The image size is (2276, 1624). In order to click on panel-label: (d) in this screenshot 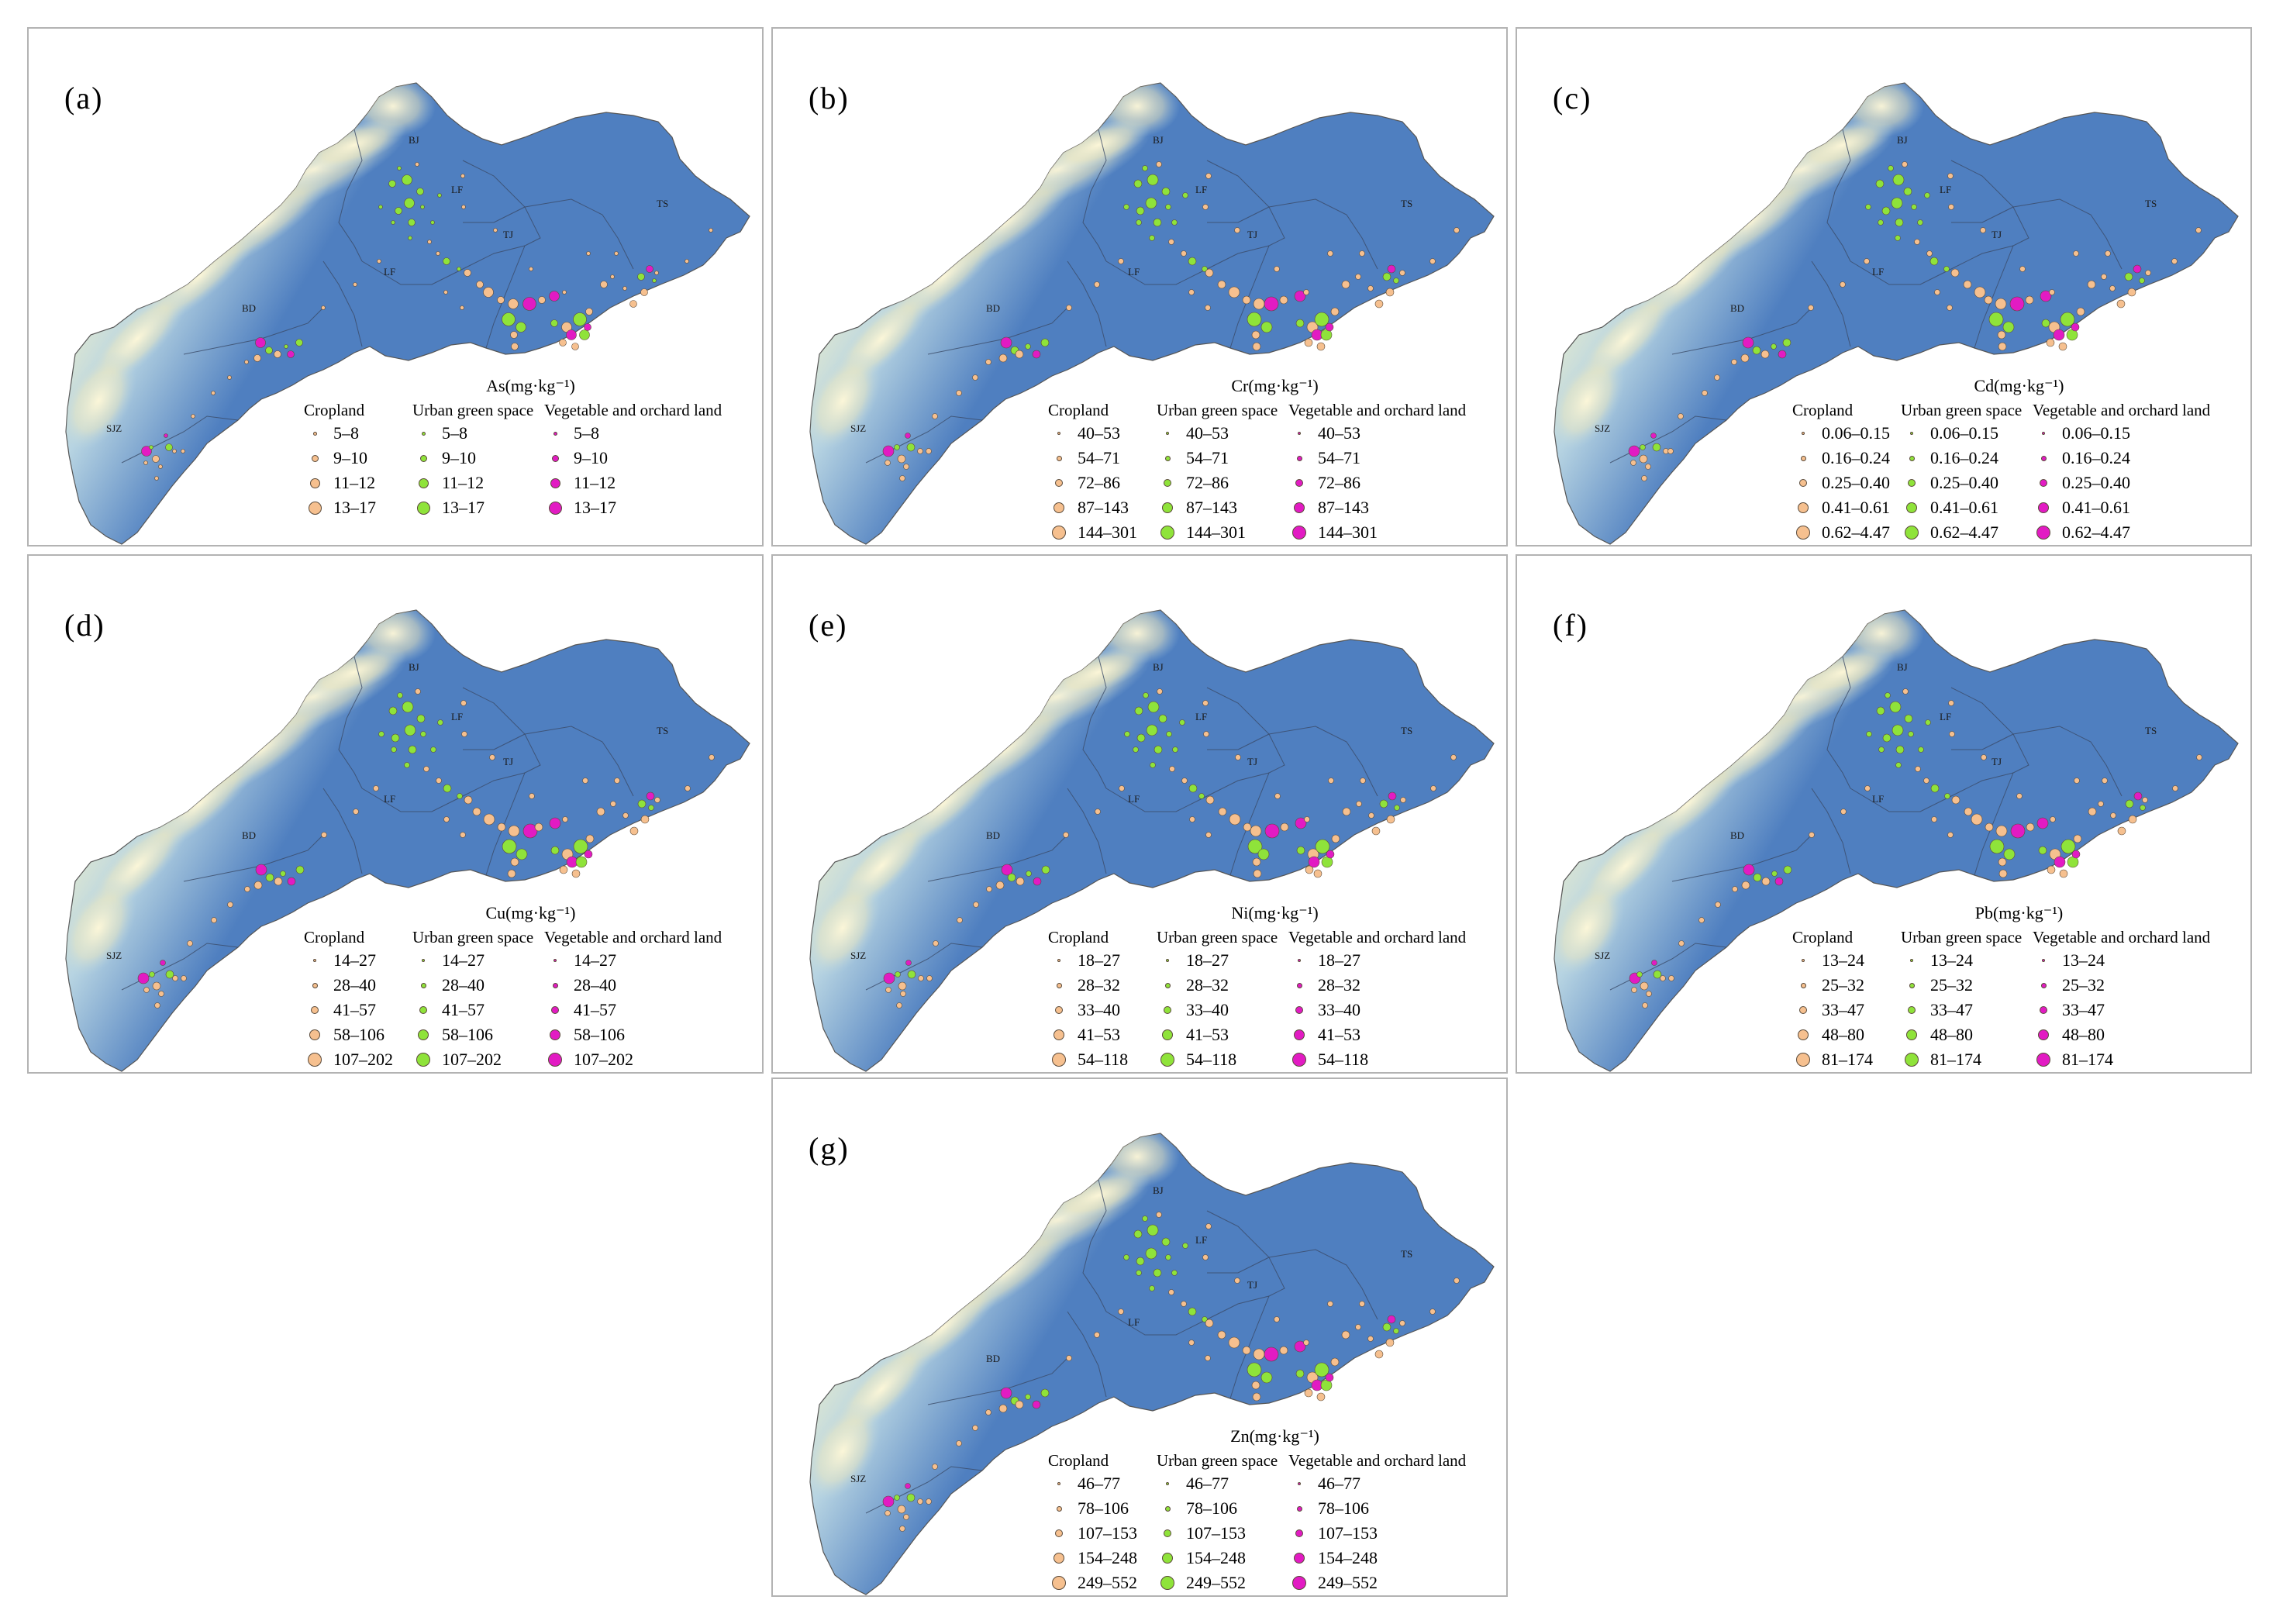, I will do `click(84, 625)`.